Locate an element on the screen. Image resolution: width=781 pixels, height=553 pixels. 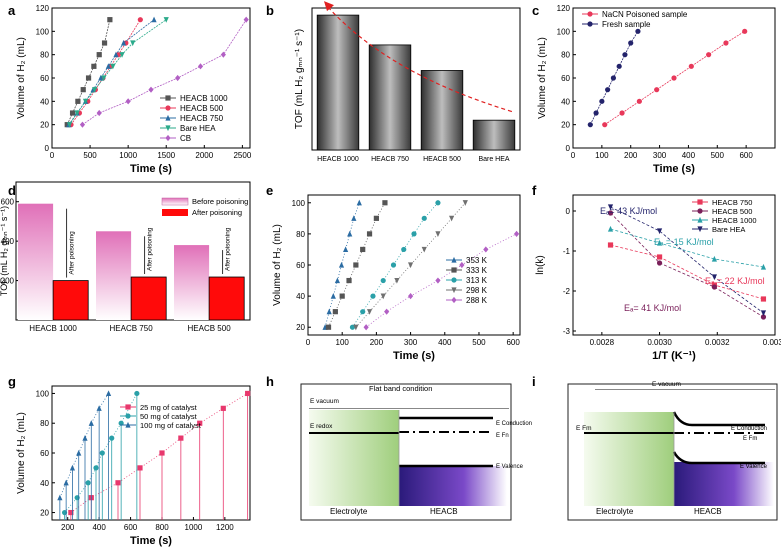
x-tick-label: HEACB 1000 is located at coordinates (53, 328).